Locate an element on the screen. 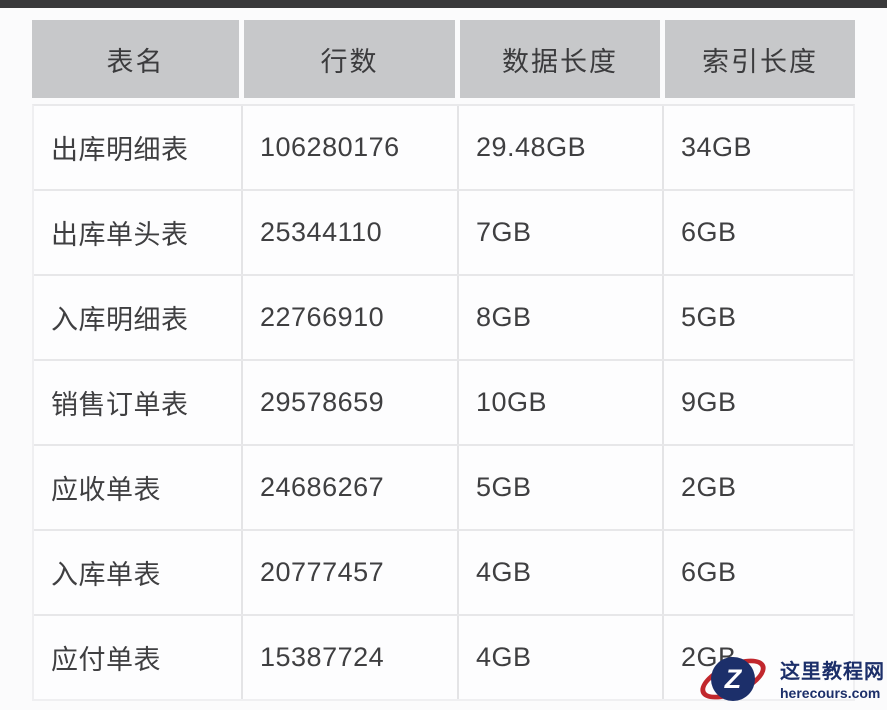  table-header-row: 表名 行数 数据长度 索引长度 is located at coordinates (443, 59).